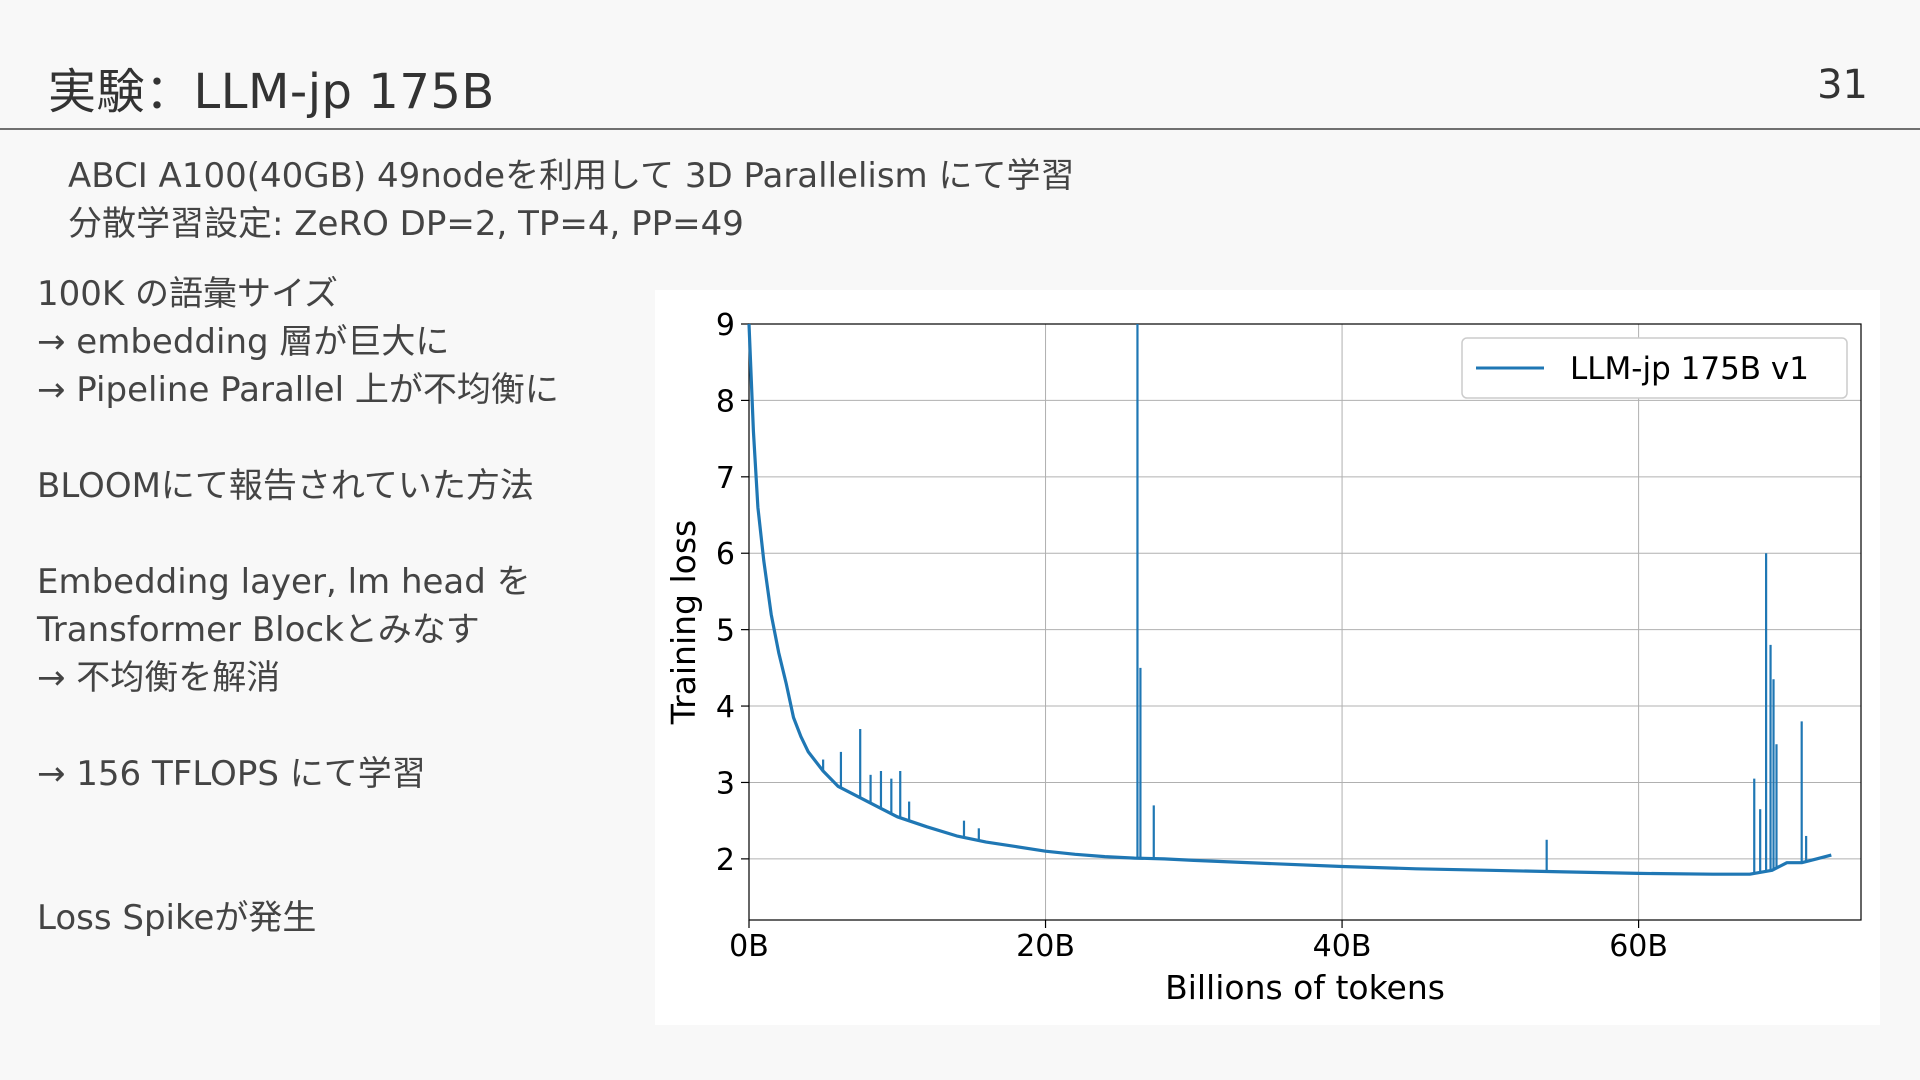  Describe the element at coordinates (258, 630) in the screenshot. I see `note-transformer-block: Transformer Blockとみなす` at that location.